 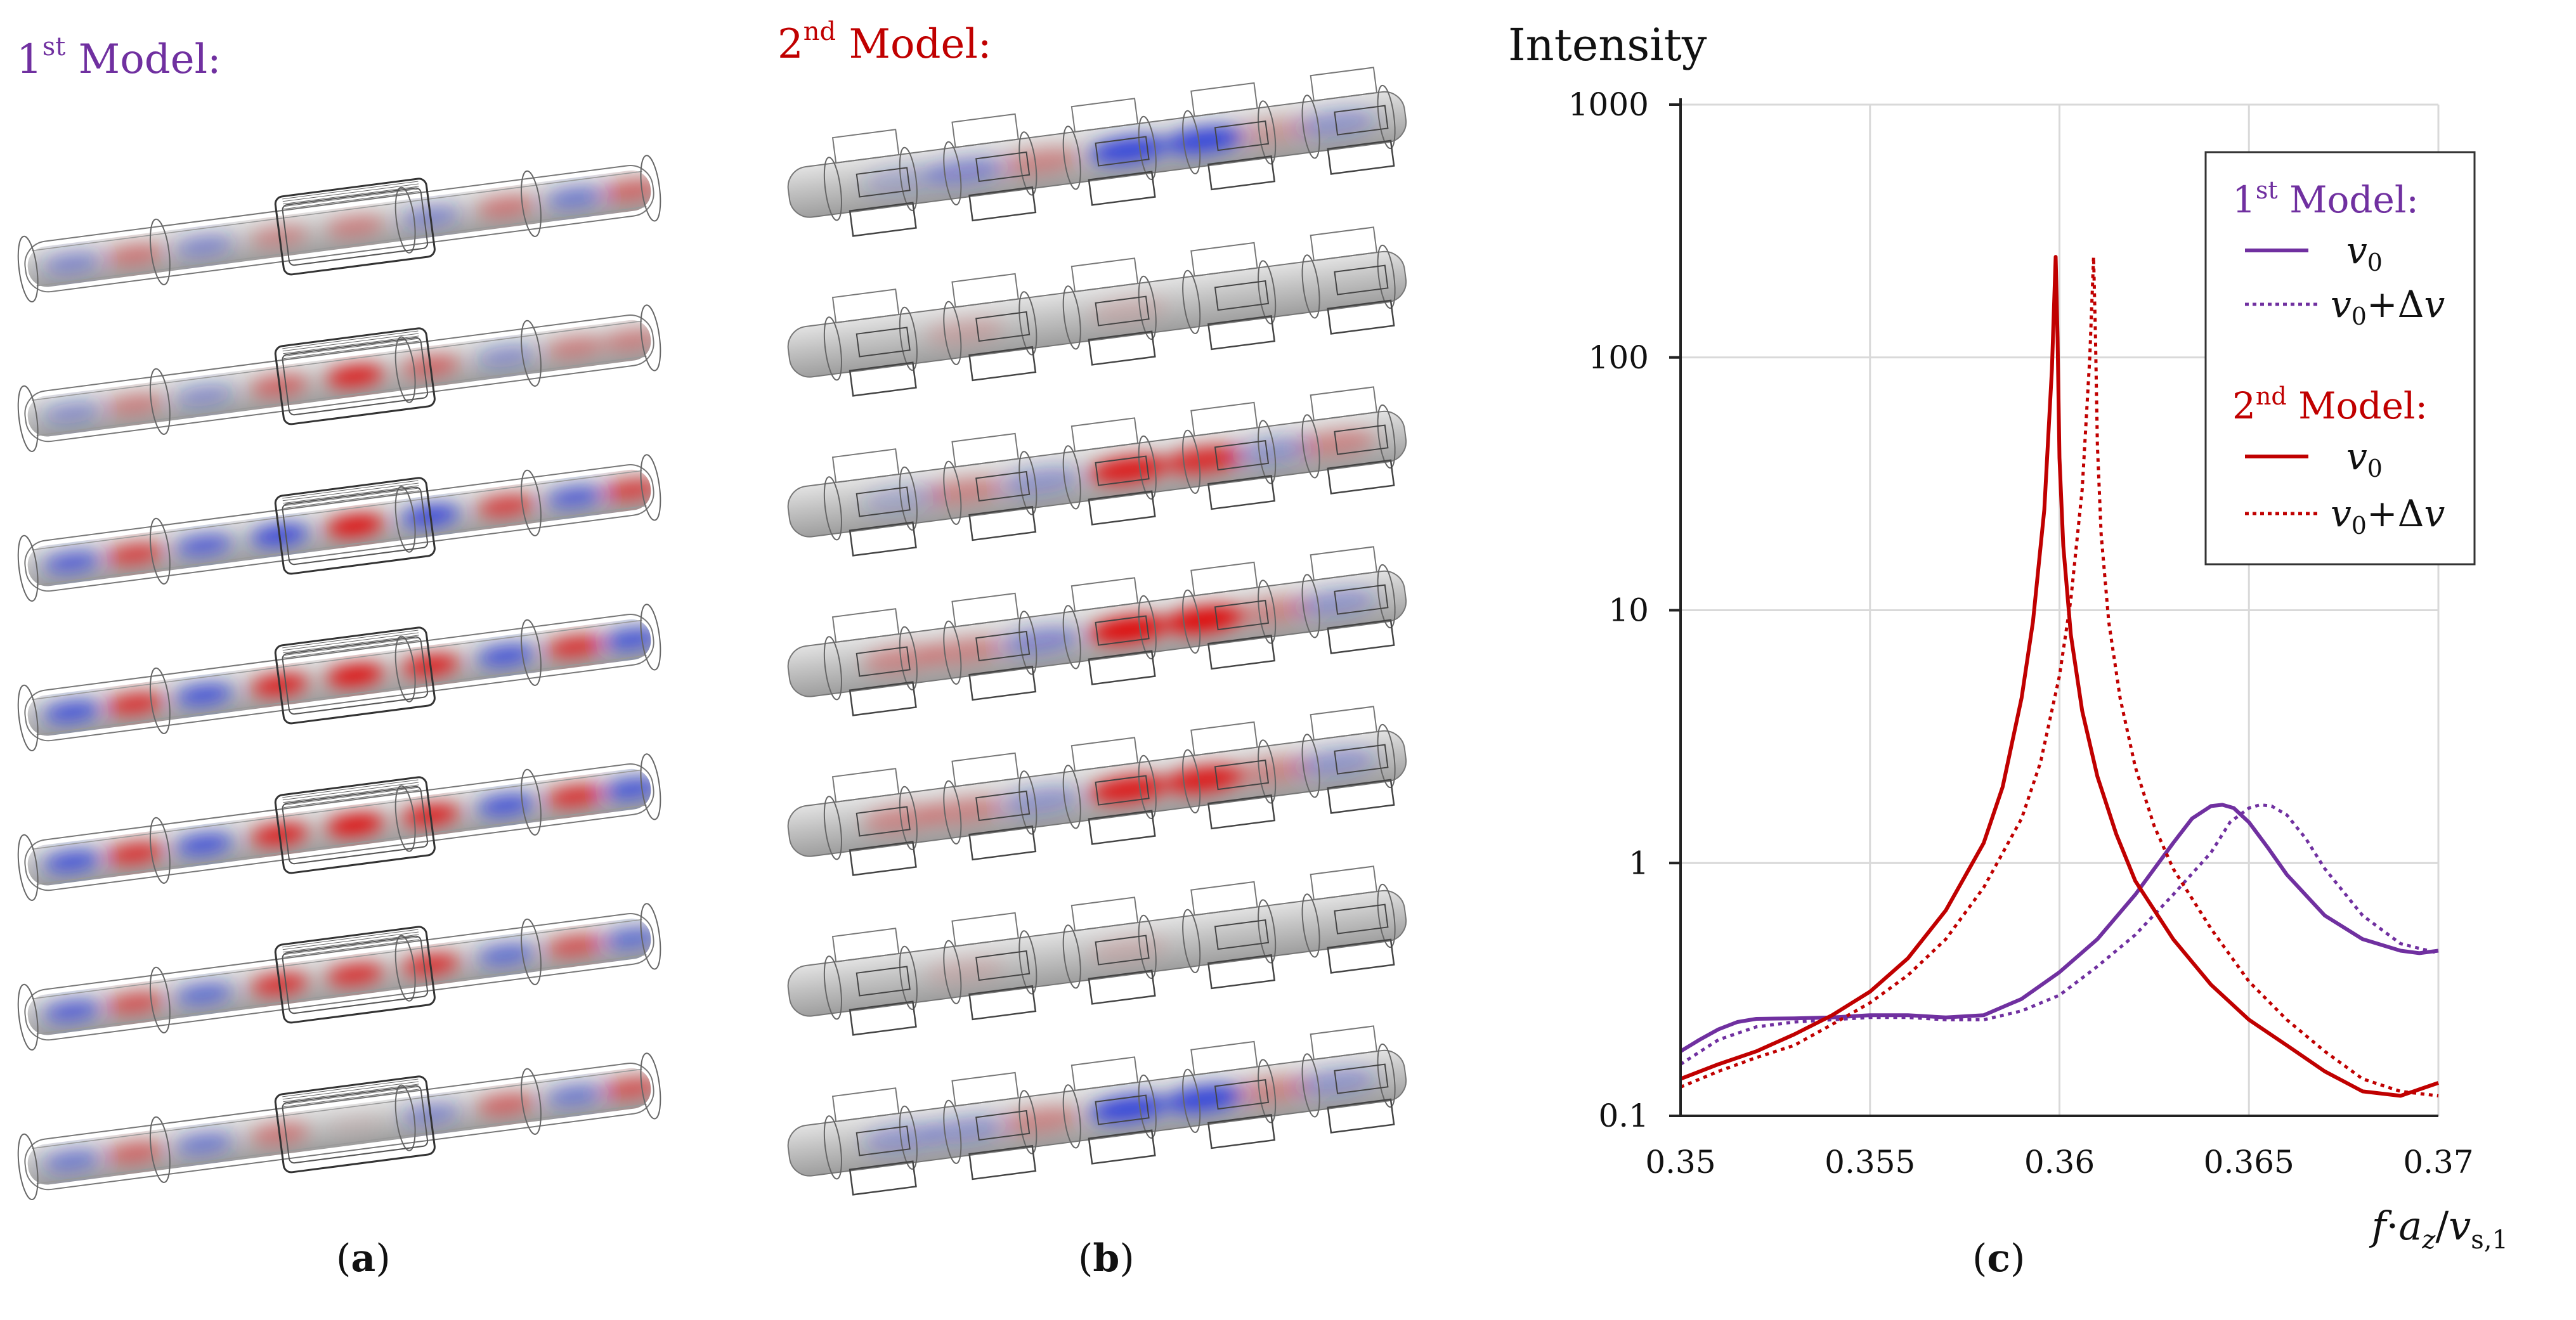 What do you see at coordinates (54, 46) in the screenshot?
I see `panel-a-heading-sup: st` at bounding box center [54, 46].